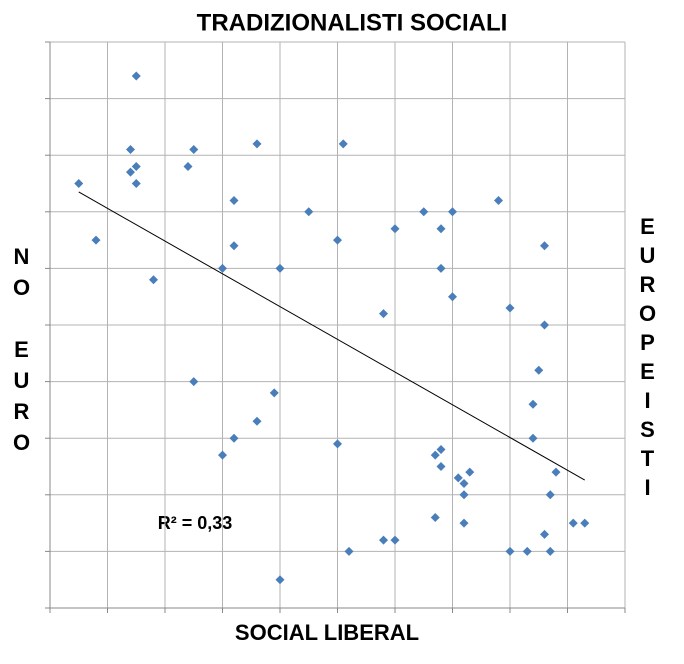 Image resolution: width=684 pixels, height=664 pixels. Describe the element at coordinates (352, 22) in the screenshot. I see `chart-title: TRADIZIONALISTI SOCIALI` at that location.